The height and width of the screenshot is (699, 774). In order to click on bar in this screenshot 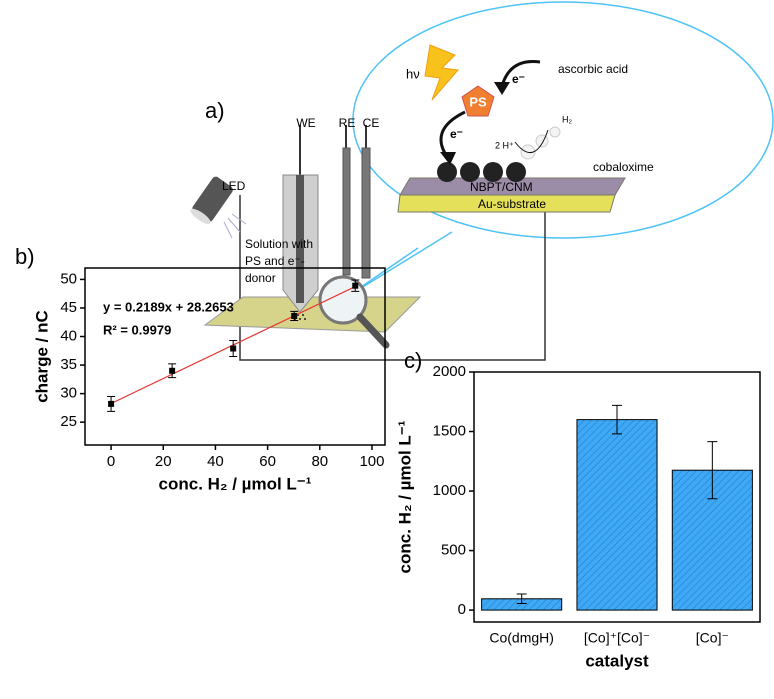, I will do `click(617, 515)`.